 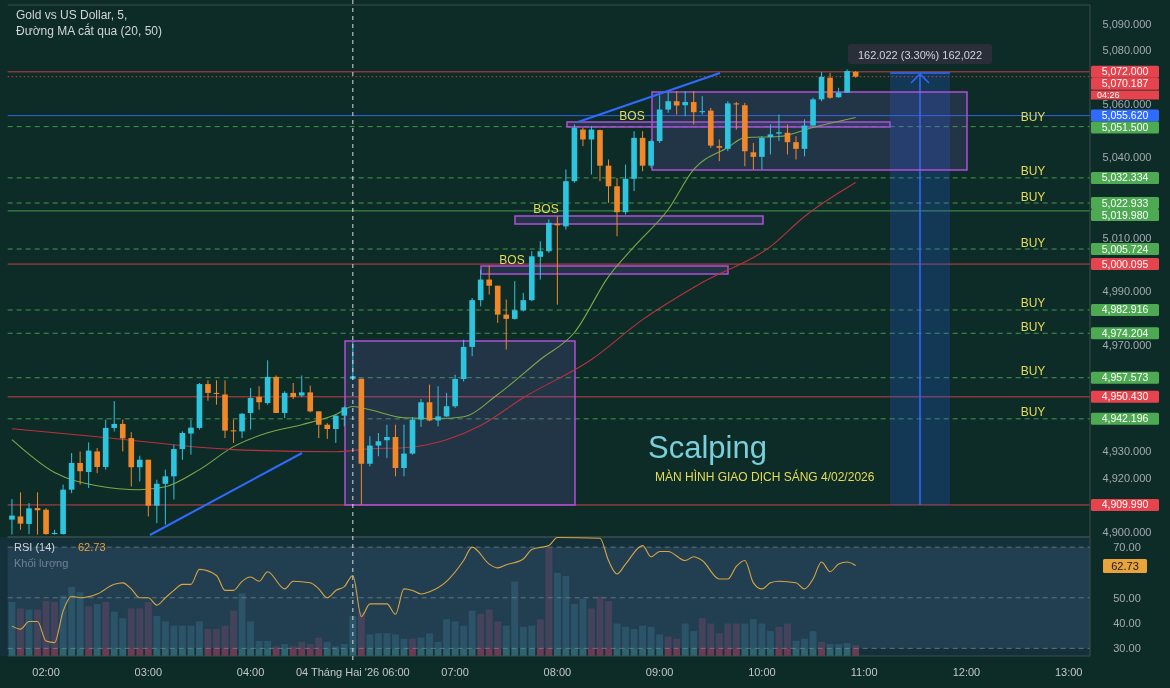 I want to click on y-tick-label: 4,930.000, so click(x=1127, y=451).